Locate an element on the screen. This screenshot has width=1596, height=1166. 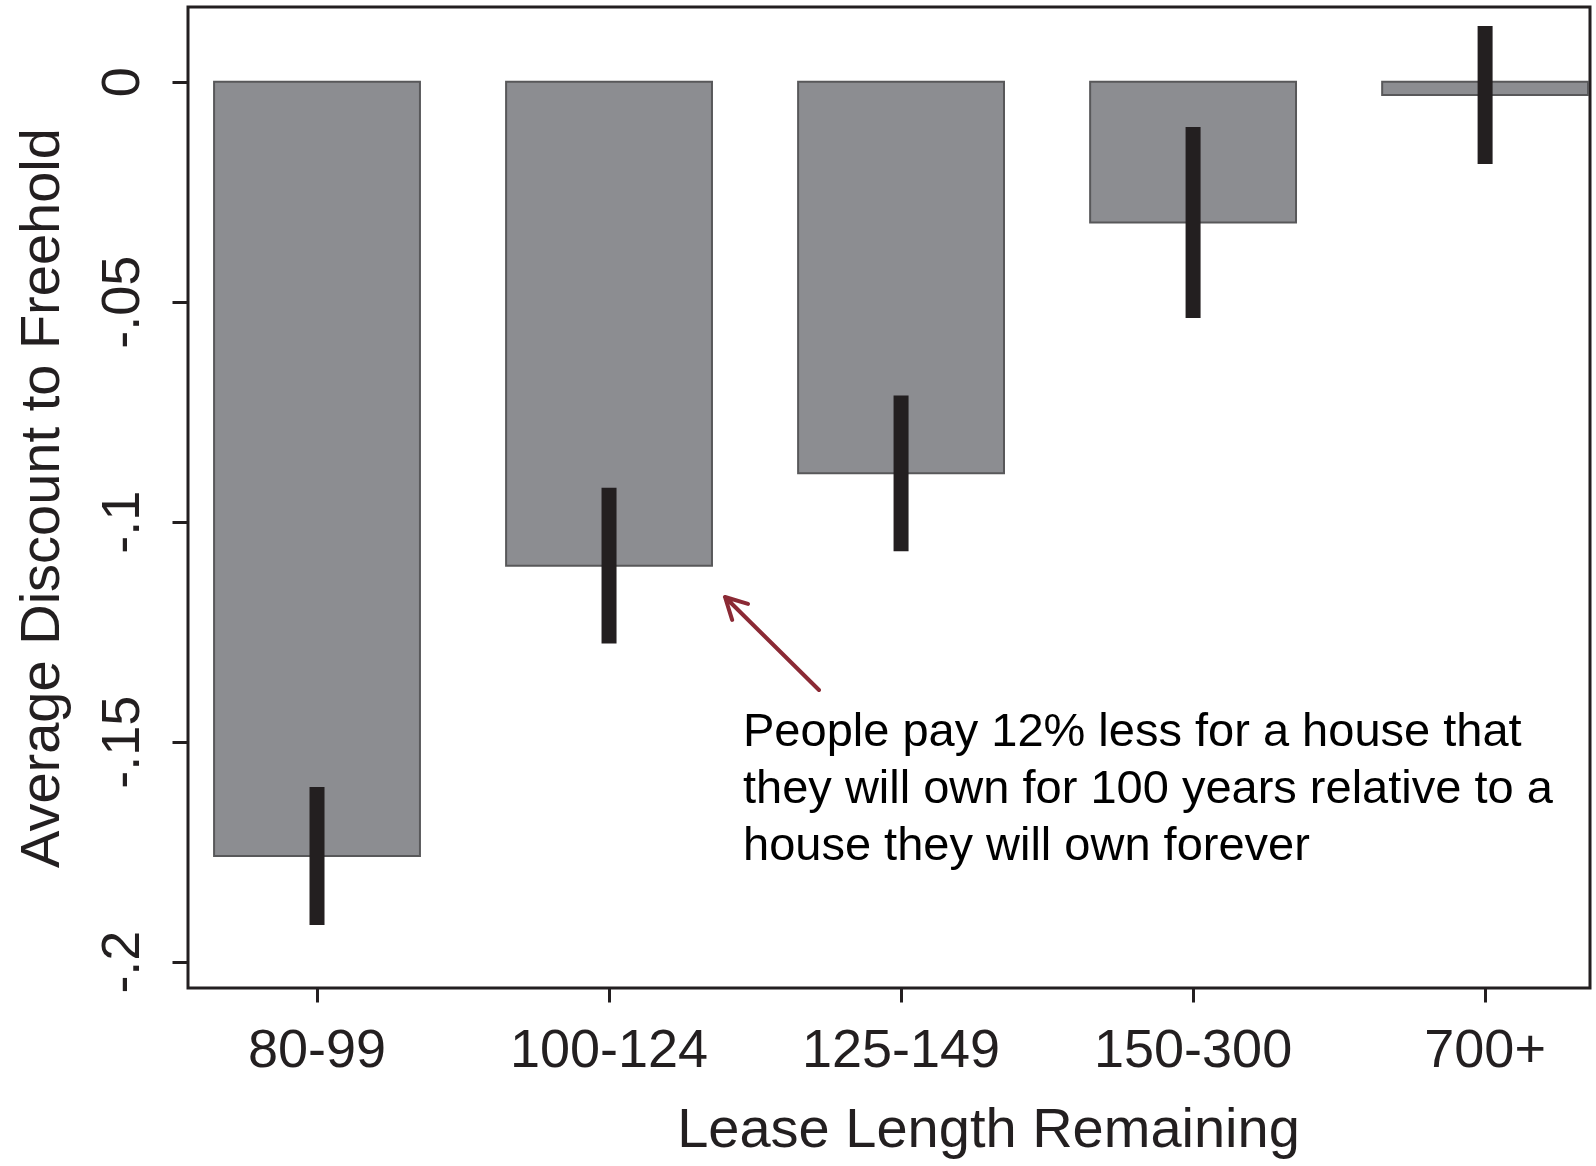
y-tick-label: -.05 is located at coordinates (119, 302).